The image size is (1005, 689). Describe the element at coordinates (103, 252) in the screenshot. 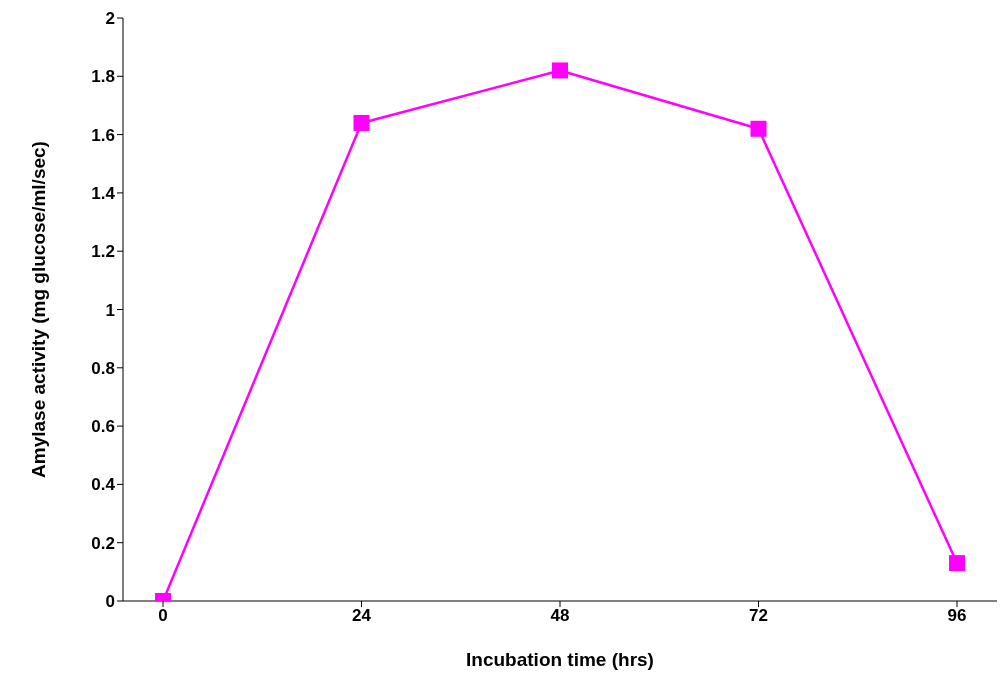

I see `y-tick-label: 1.2` at that location.